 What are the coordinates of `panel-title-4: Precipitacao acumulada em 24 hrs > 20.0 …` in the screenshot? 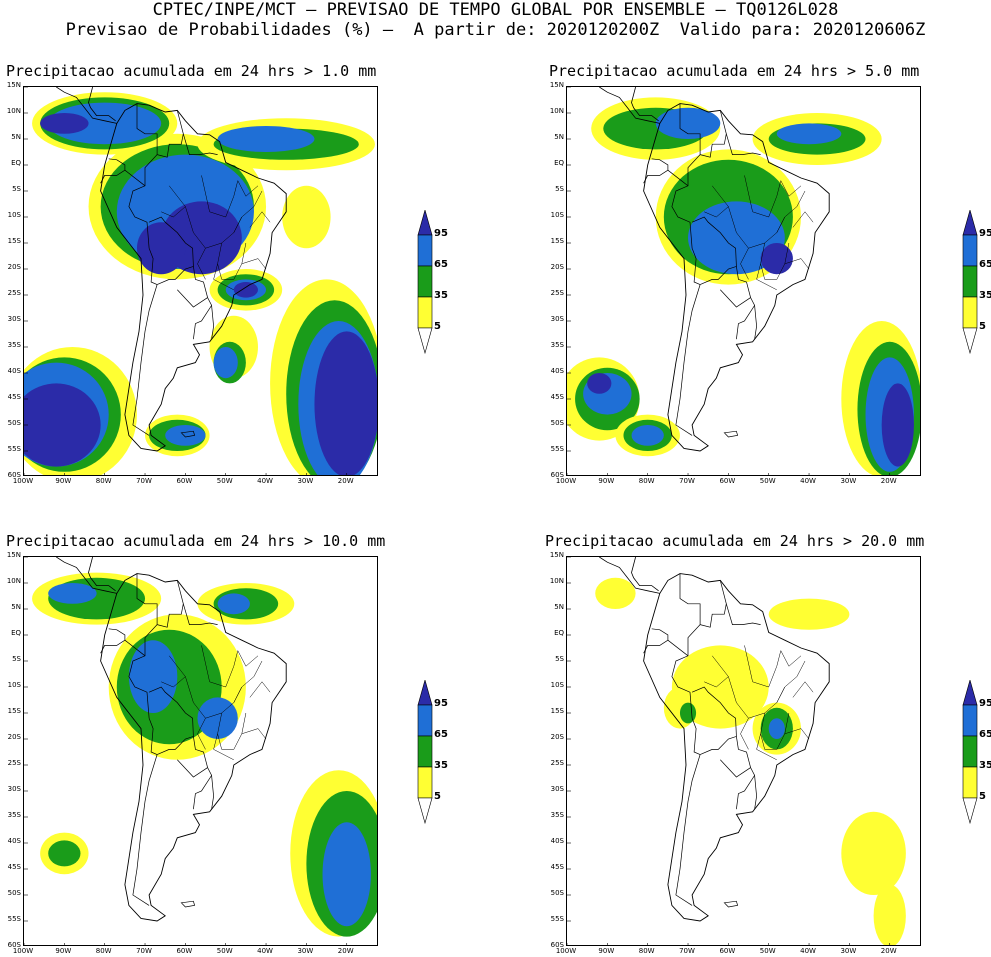 It's located at (735, 541).